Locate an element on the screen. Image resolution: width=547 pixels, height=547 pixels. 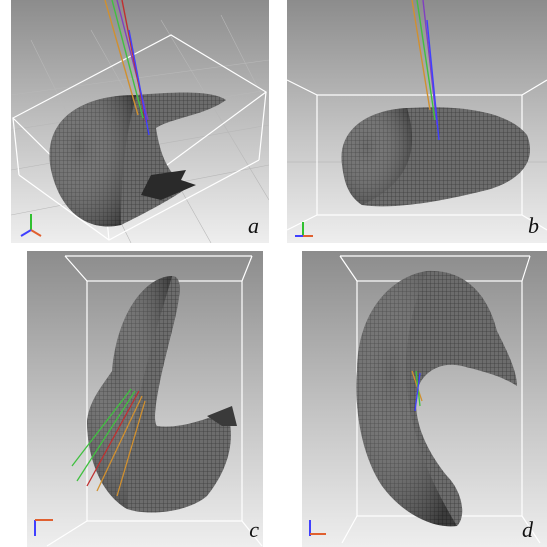
panel-label: b is located at coordinates (533, 225).